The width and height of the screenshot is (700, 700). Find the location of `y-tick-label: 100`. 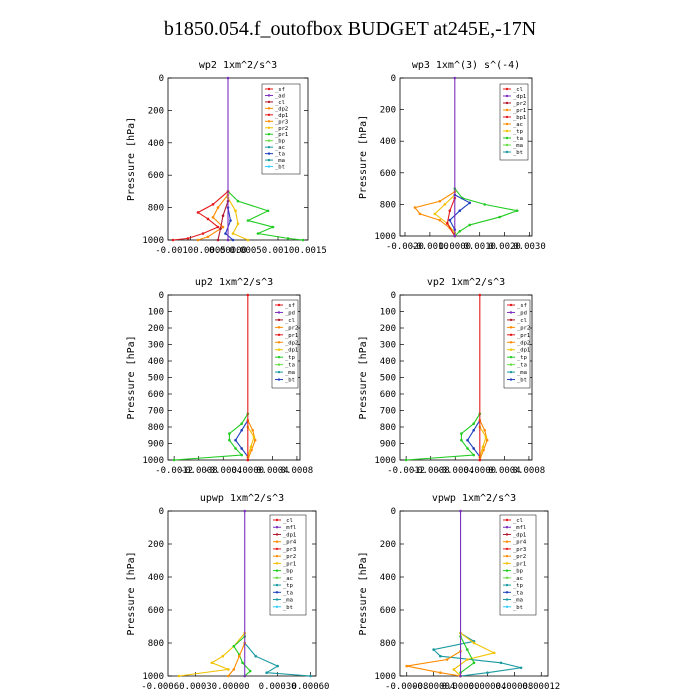

y-tick-label: 100 is located at coordinates (156, 313).